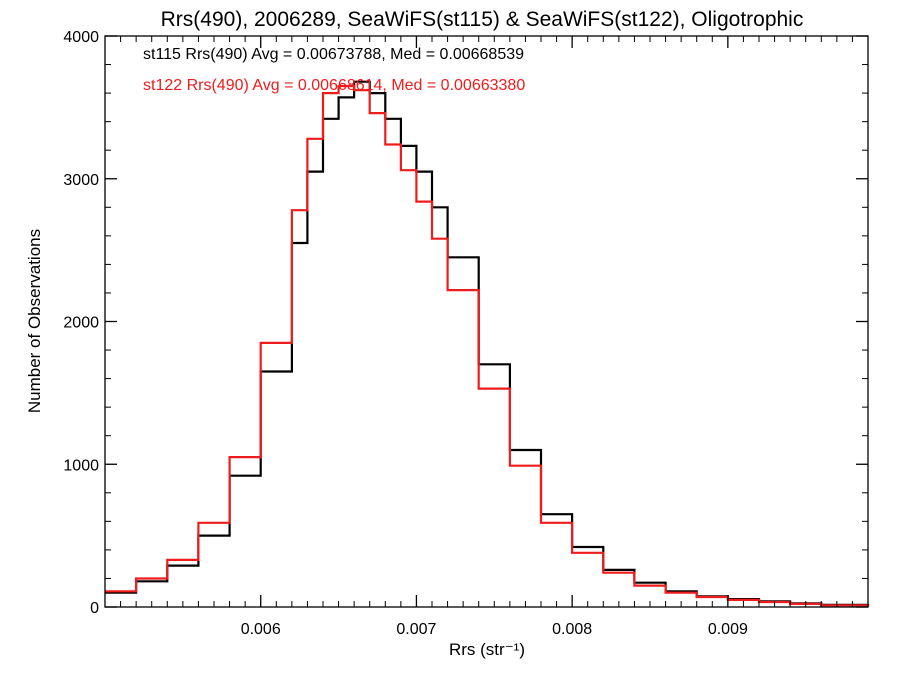 The height and width of the screenshot is (675, 900). I want to click on y-tick-label: 3000, so click(81, 180).